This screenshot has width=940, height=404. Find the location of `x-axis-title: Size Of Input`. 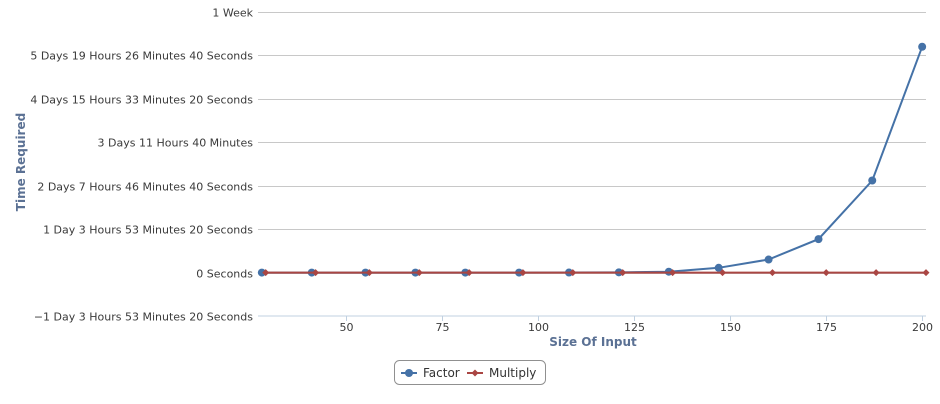

x-axis-title: Size Of Input is located at coordinates (593, 342).